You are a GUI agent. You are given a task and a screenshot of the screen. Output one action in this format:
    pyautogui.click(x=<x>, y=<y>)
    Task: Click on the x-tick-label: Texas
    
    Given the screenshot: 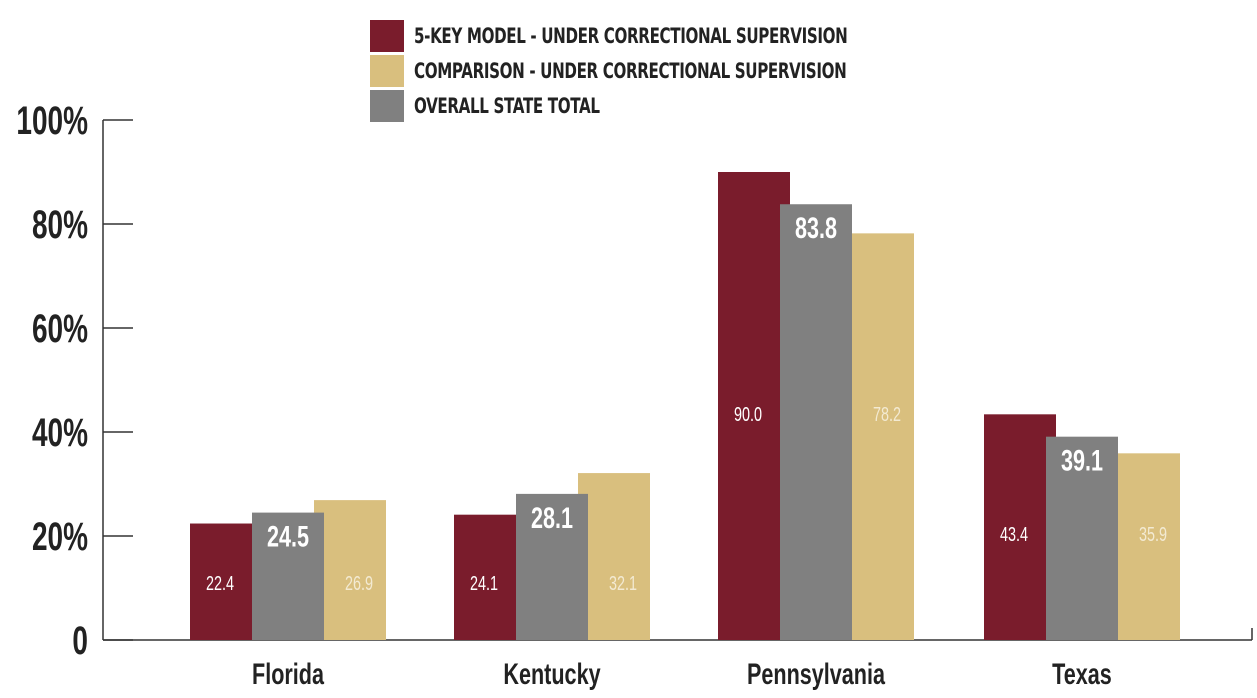 What is the action you would take?
    pyautogui.click(x=1082, y=673)
    